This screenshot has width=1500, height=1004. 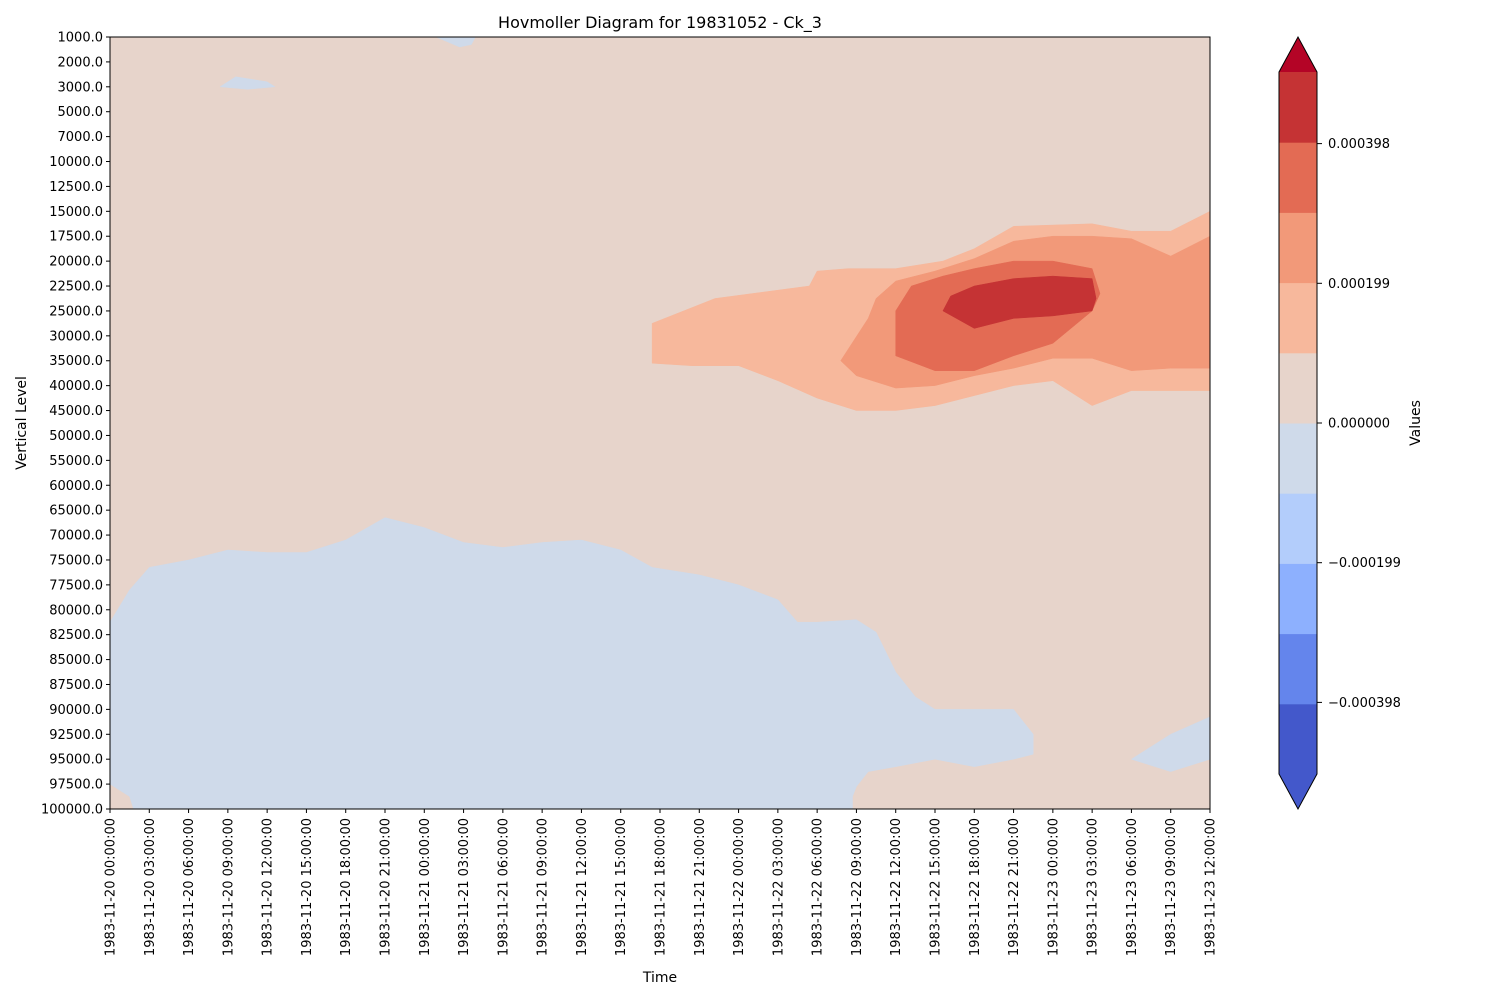 What do you see at coordinates (76, 336) in the screenshot?
I see `y-tick-label: 30000.0` at bounding box center [76, 336].